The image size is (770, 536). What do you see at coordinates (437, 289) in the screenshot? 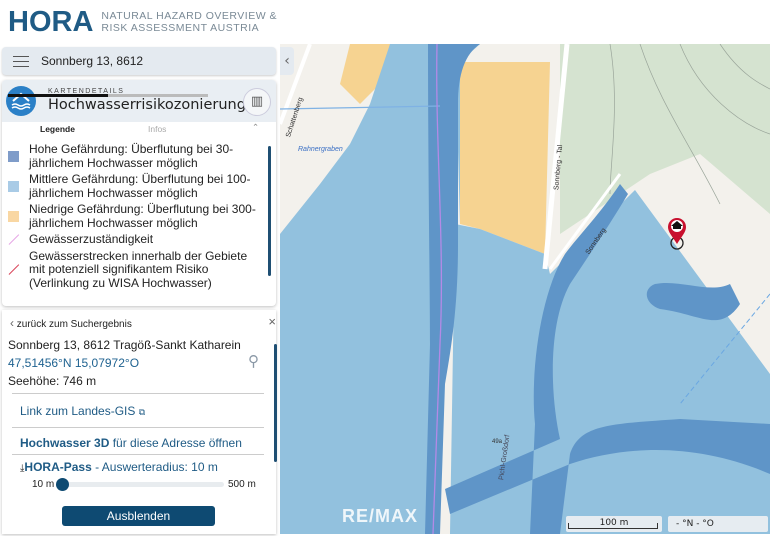
I see `water-authority-line` at bounding box center [437, 289].